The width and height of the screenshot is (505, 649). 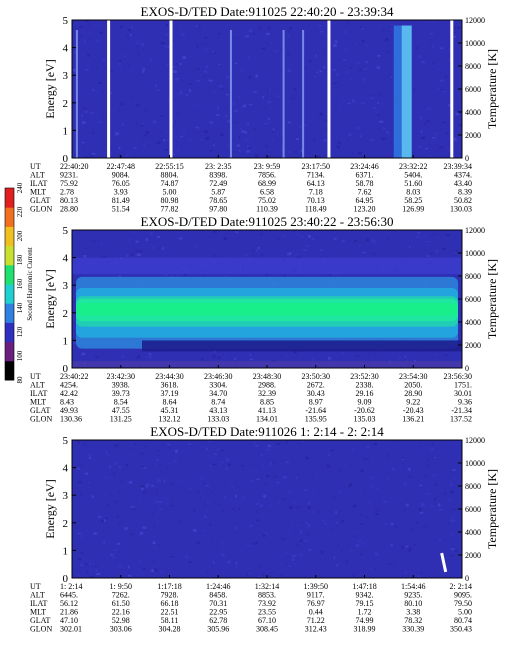 What do you see at coordinates (218, 166) in the screenshot?
I see `orbit-table-cell: 23: 2:35` at bounding box center [218, 166].